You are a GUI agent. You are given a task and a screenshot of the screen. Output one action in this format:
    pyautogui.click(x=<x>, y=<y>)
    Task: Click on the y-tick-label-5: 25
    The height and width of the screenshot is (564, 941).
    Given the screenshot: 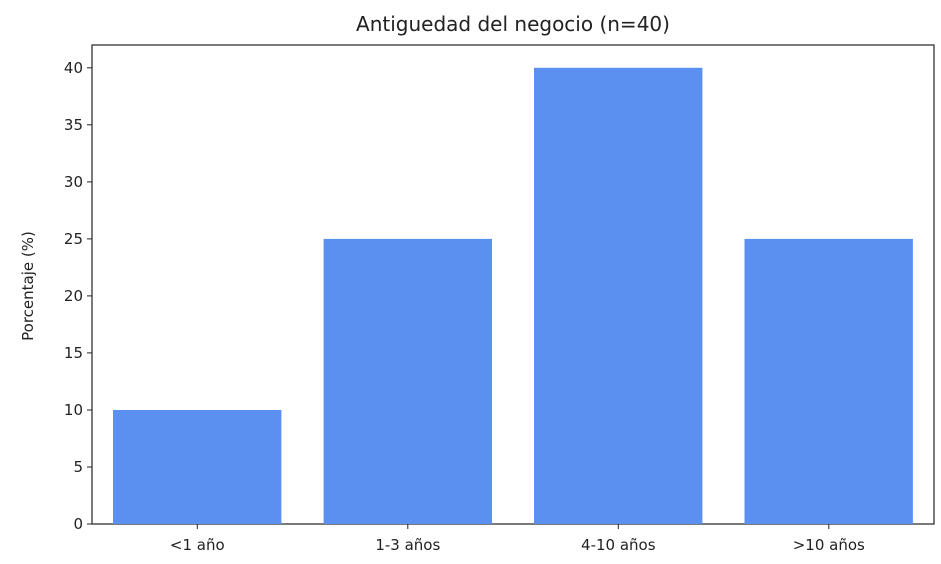 What is the action you would take?
    pyautogui.click(x=73, y=239)
    